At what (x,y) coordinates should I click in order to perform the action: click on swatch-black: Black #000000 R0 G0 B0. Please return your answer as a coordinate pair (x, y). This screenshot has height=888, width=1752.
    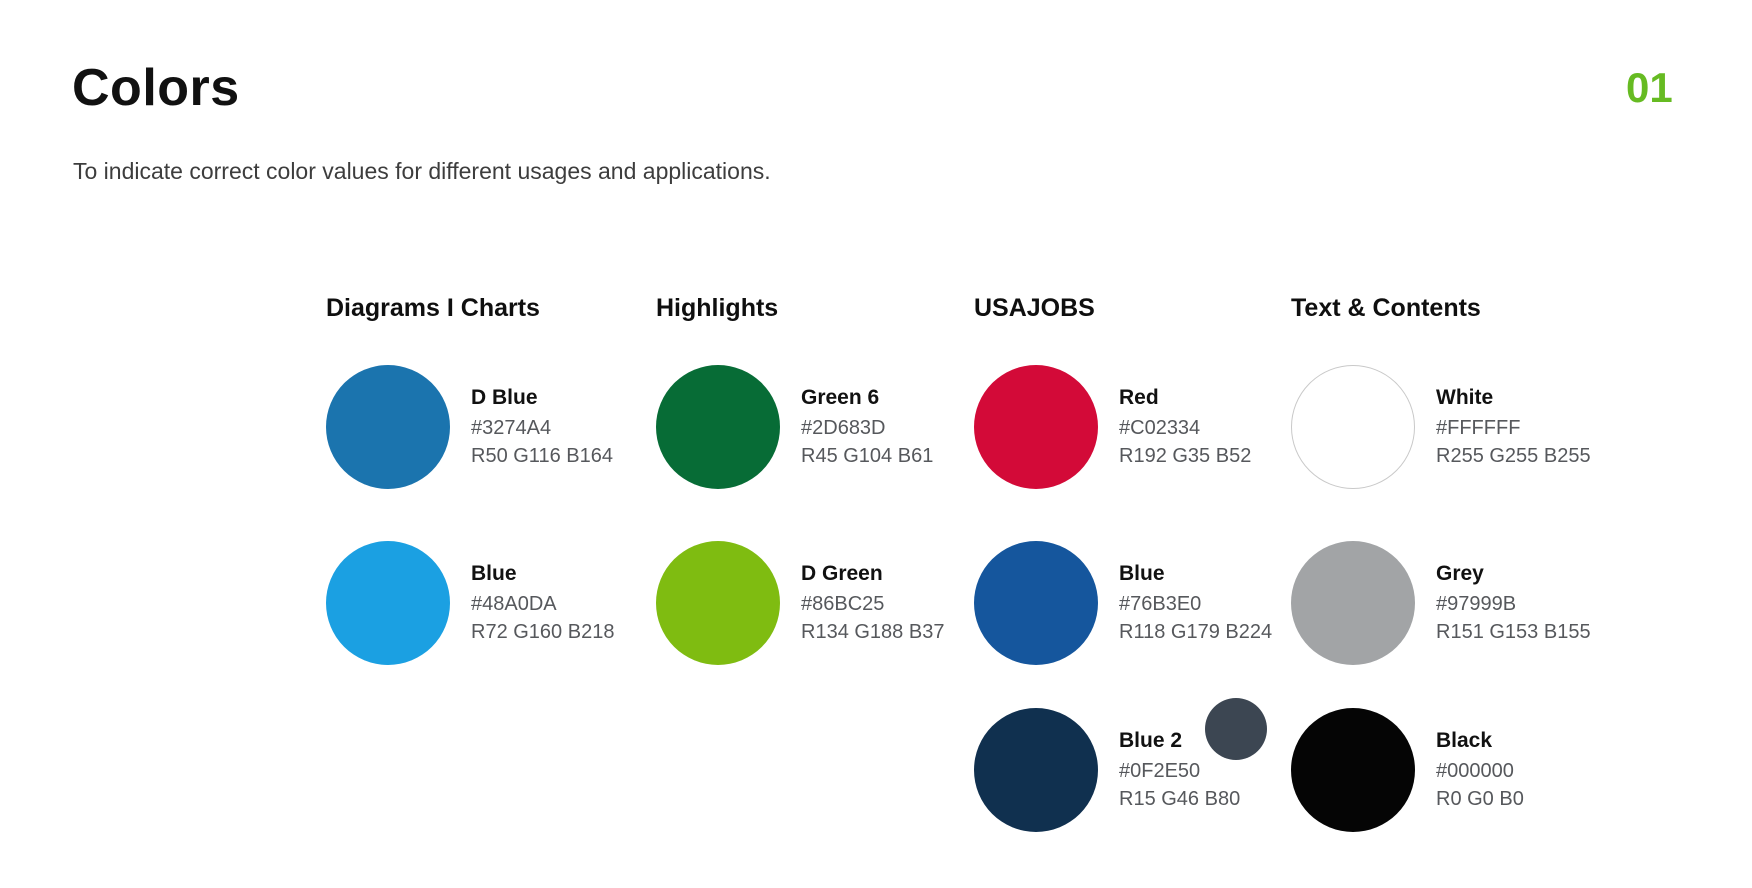
    Looking at the image, I should click on (1407, 770).